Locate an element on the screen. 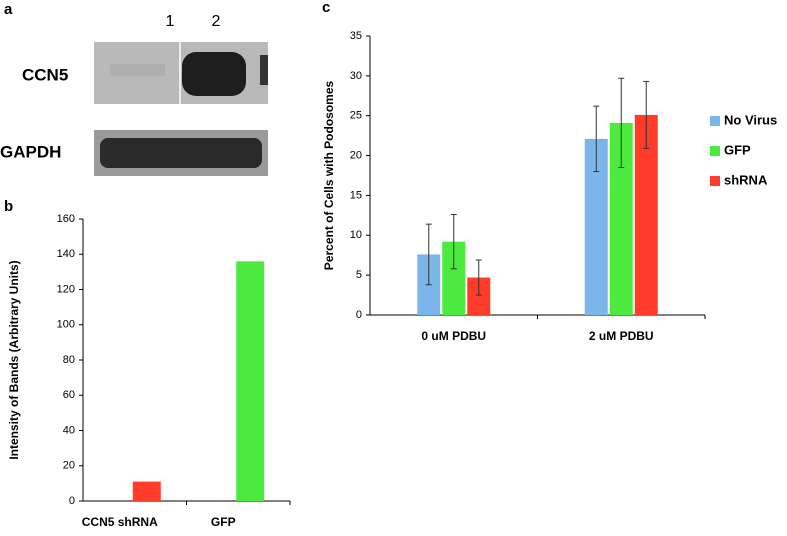  y-tick-label: 60 is located at coordinates (69, 395).